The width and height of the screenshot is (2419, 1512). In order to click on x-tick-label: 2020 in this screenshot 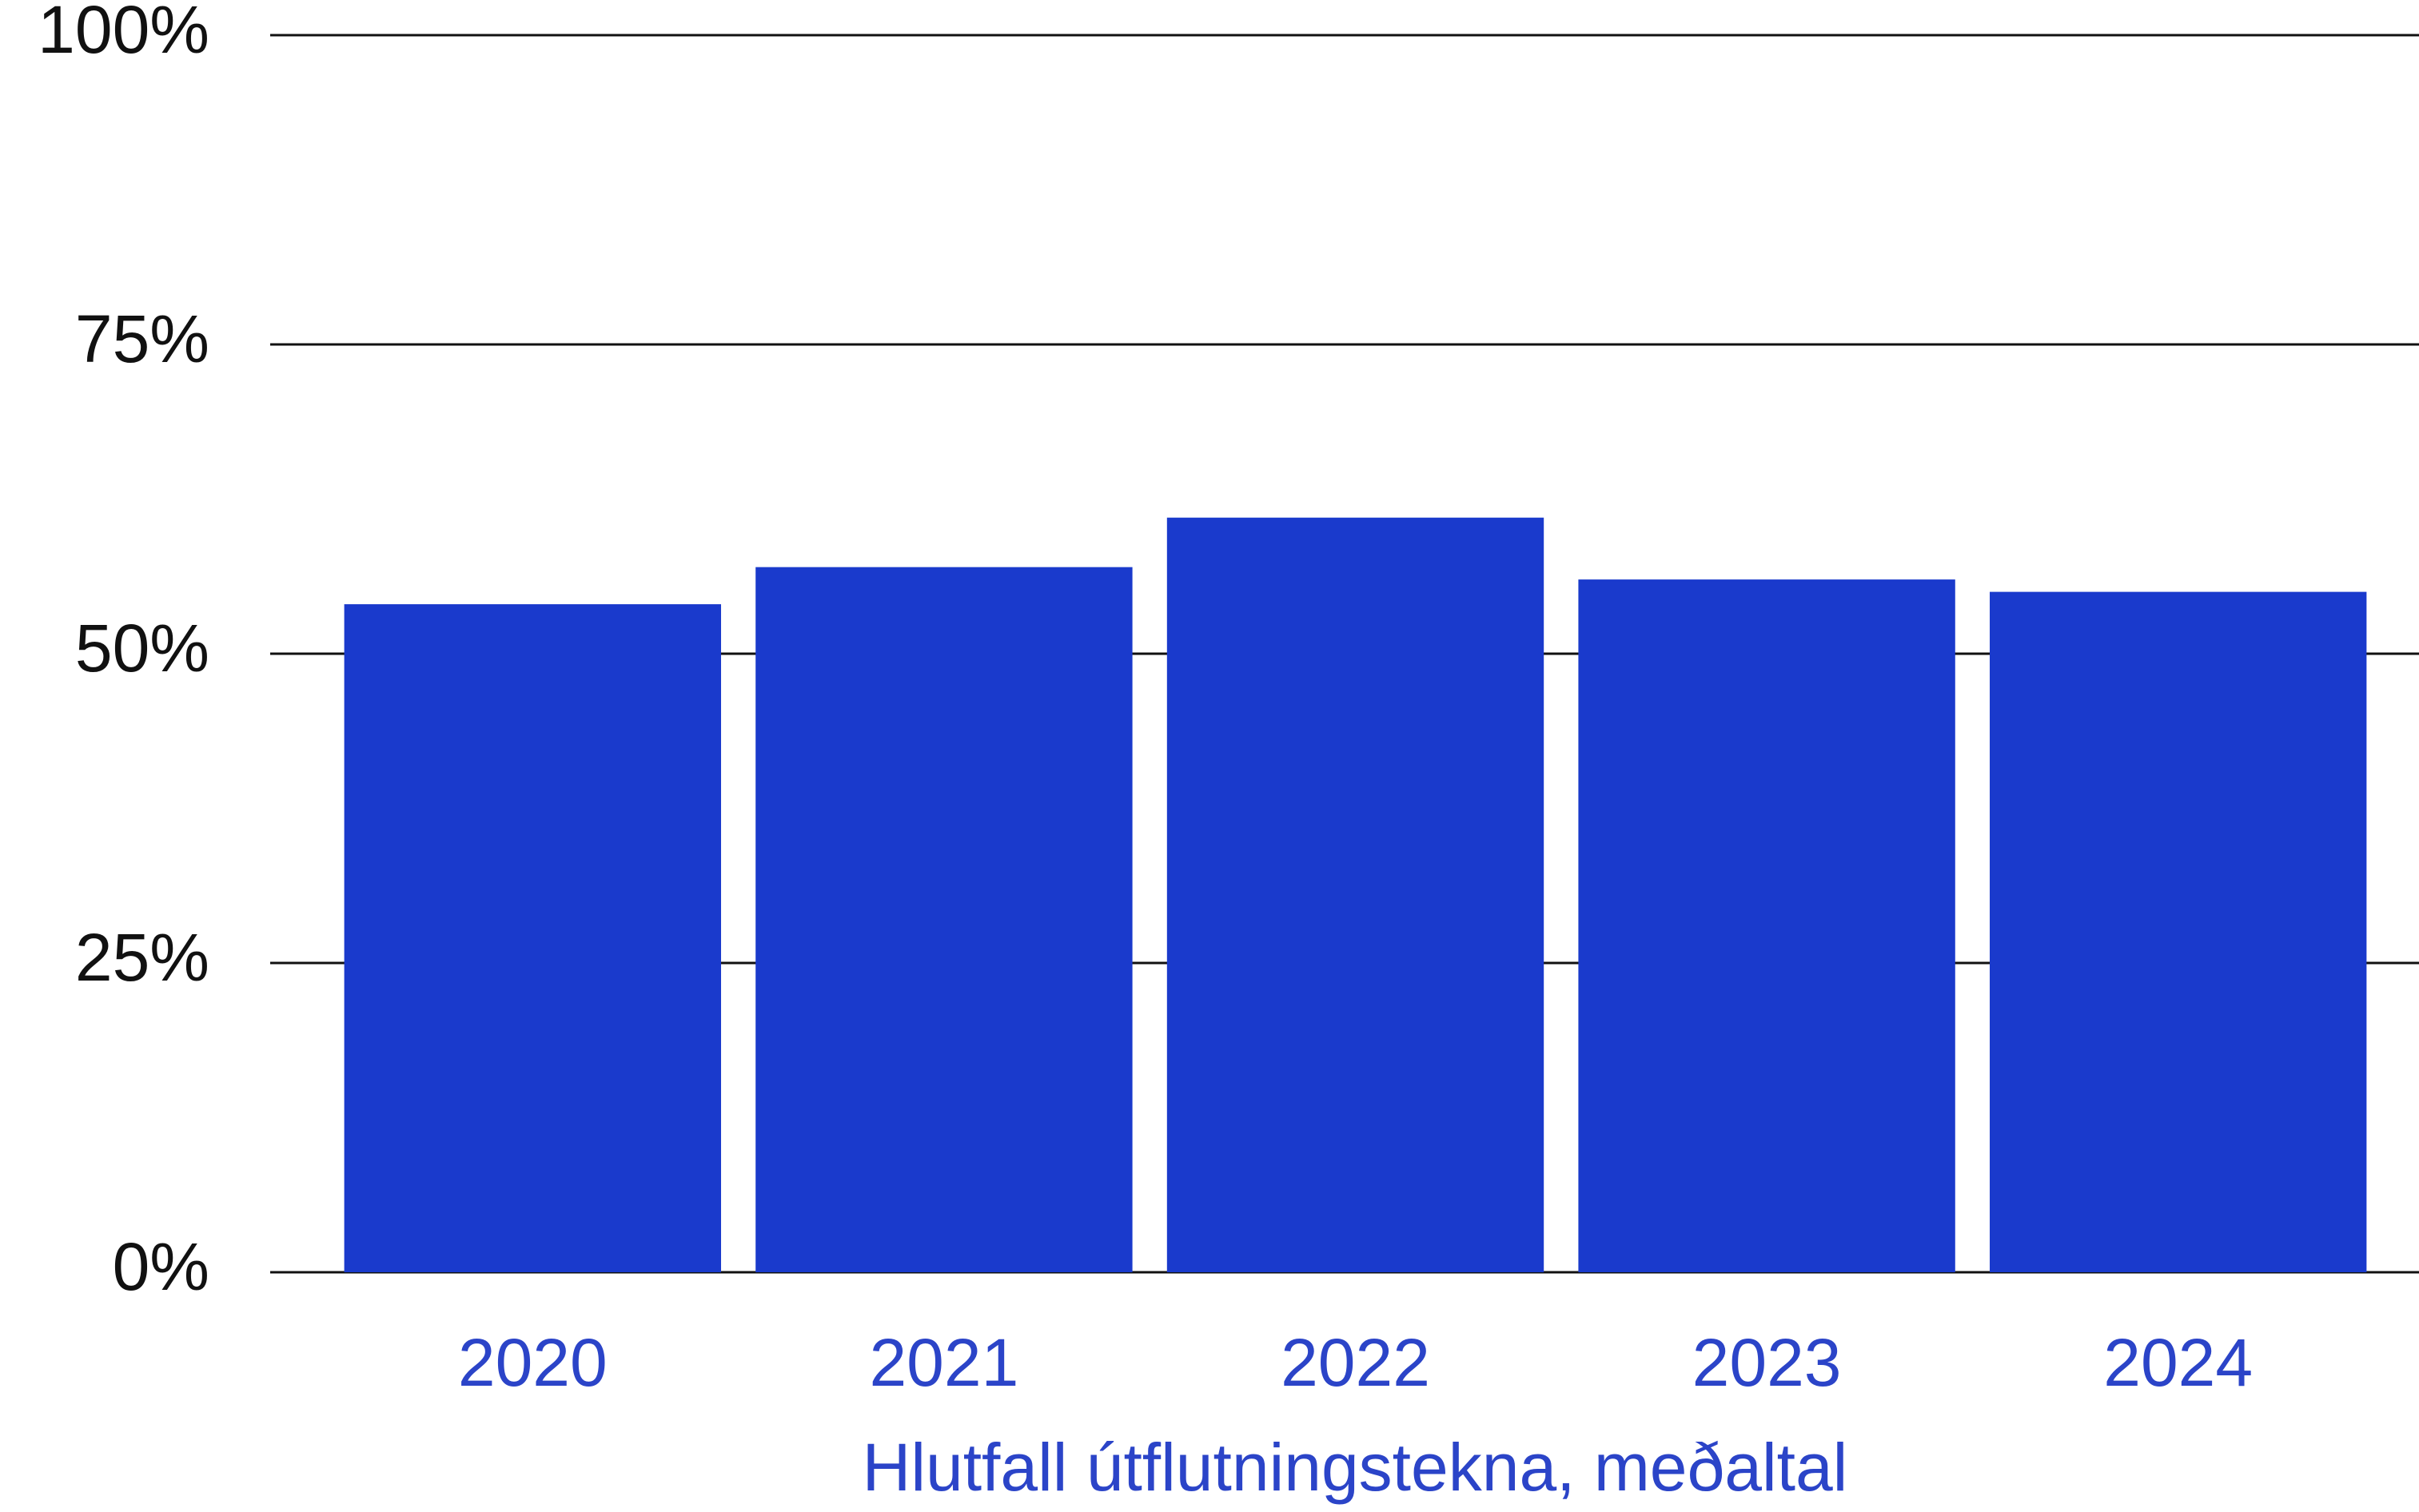, I will do `click(533, 1362)`.